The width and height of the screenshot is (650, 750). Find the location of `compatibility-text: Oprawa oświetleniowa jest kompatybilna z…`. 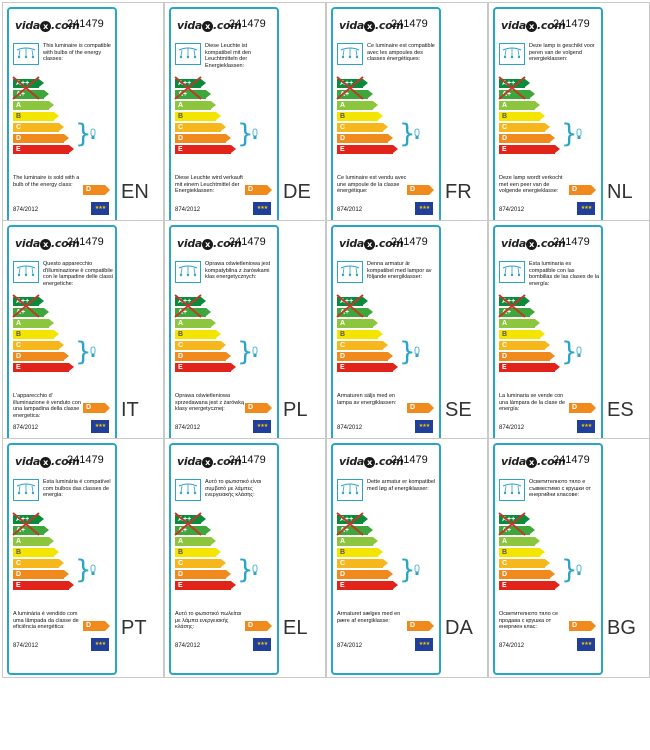

compatibility-text: Oprawa oświetleniowa jest kompatybilna z… is located at coordinates (238, 270).